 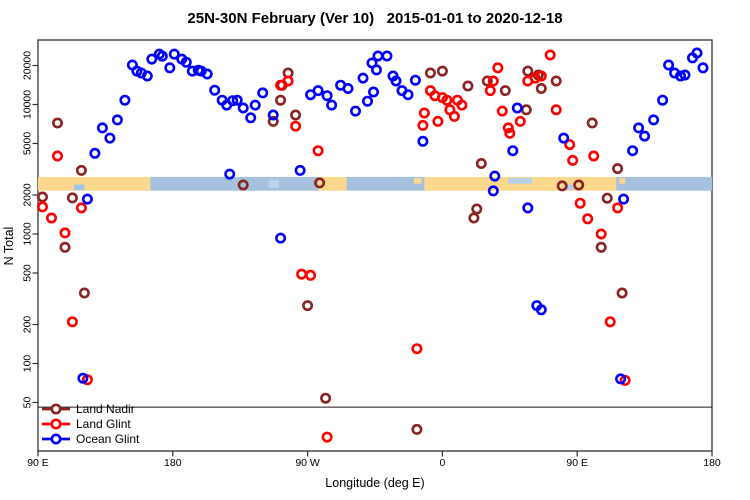 What do you see at coordinates (27, 364) in the screenshot?
I see `y-axis-tick-label: 100` at bounding box center [27, 364].